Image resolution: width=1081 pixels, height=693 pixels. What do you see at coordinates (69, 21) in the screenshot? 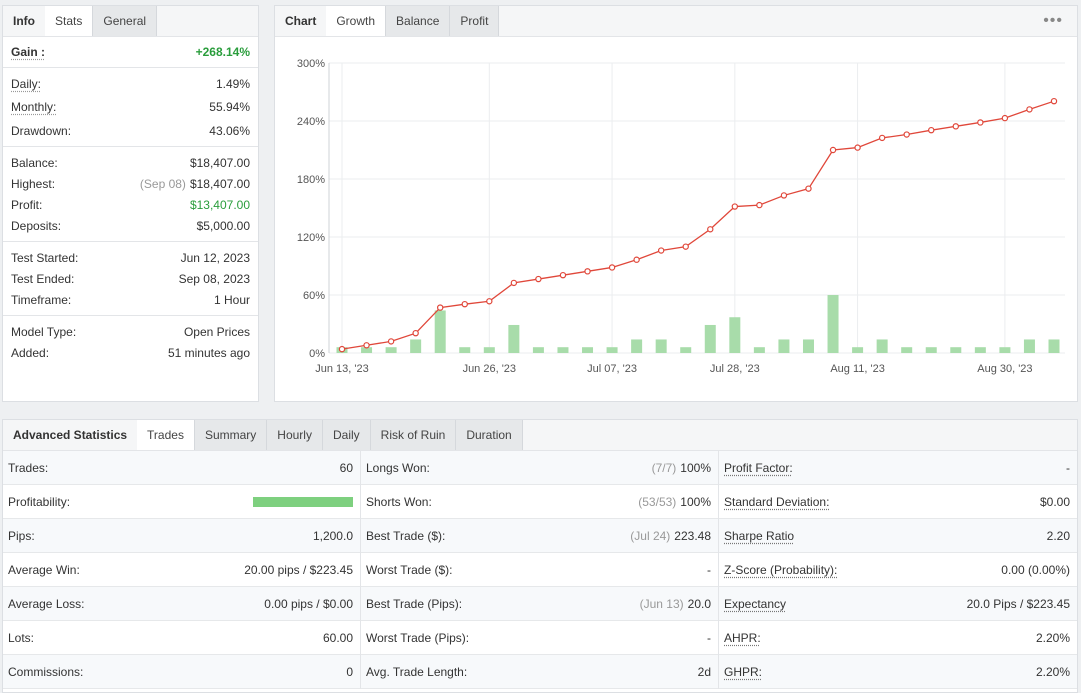
I see `tab-stats: Stats` at bounding box center [69, 21].